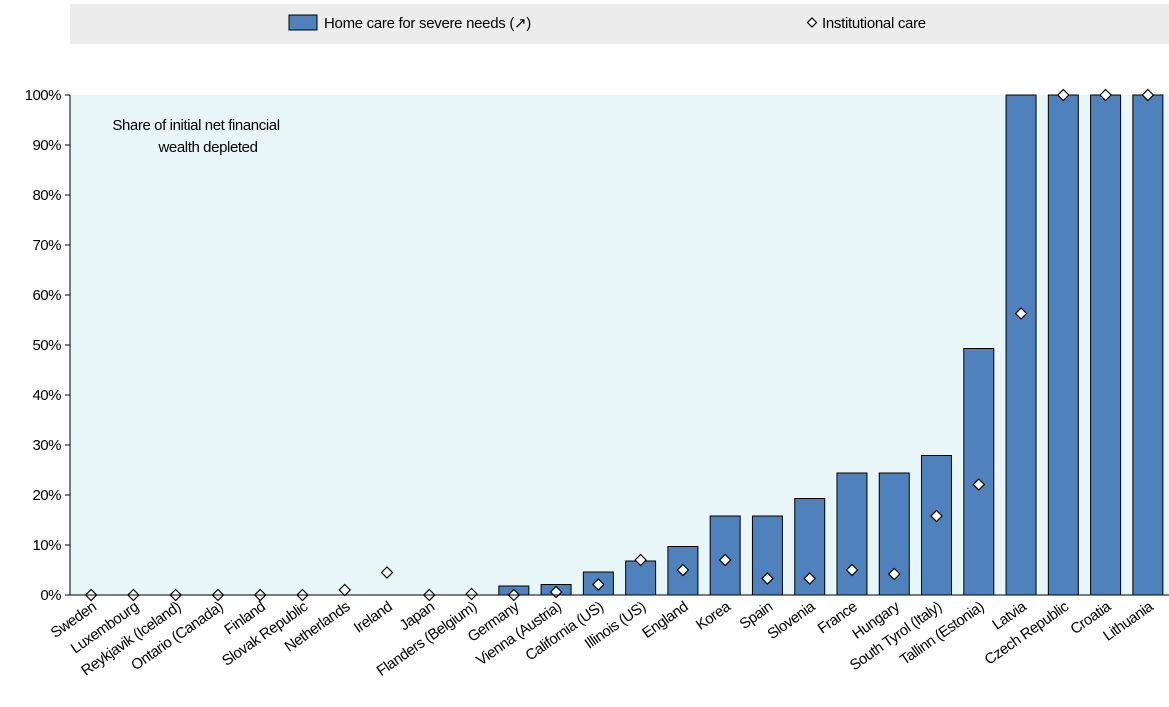  What do you see at coordinates (46, 545) in the screenshot?
I see `y-tick-label: 10%` at bounding box center [46, 545].